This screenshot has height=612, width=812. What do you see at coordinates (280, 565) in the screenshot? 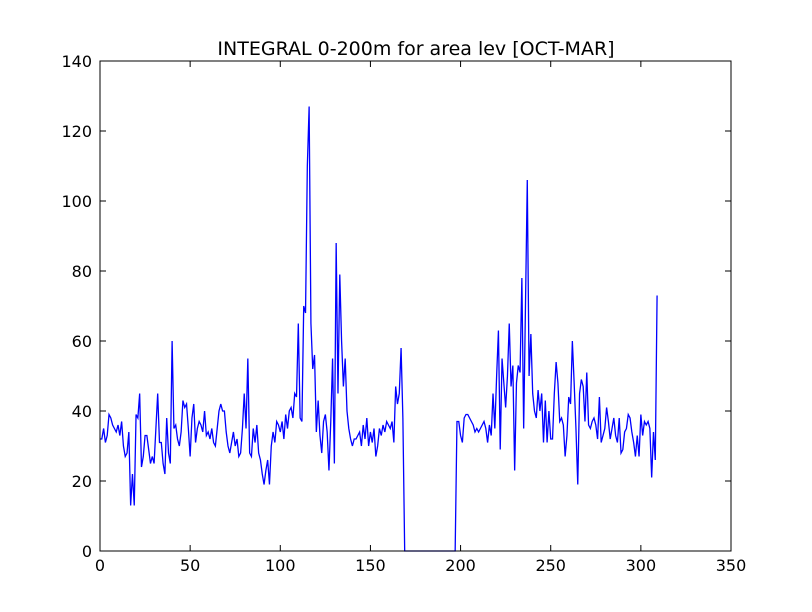
I see `x-tick-label: 100` at bounding box center [280, 565].